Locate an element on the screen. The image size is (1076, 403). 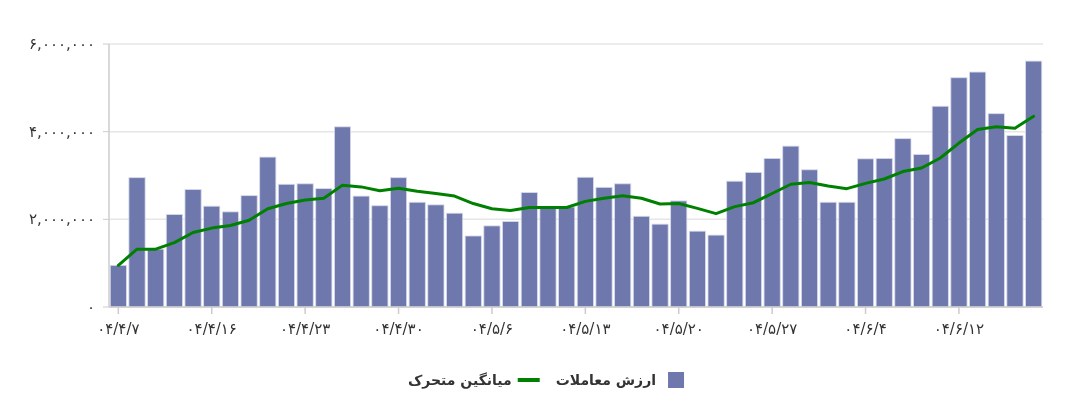
xtick: ۰۴/۵/۱۳ is located at coordinates (585, 329).